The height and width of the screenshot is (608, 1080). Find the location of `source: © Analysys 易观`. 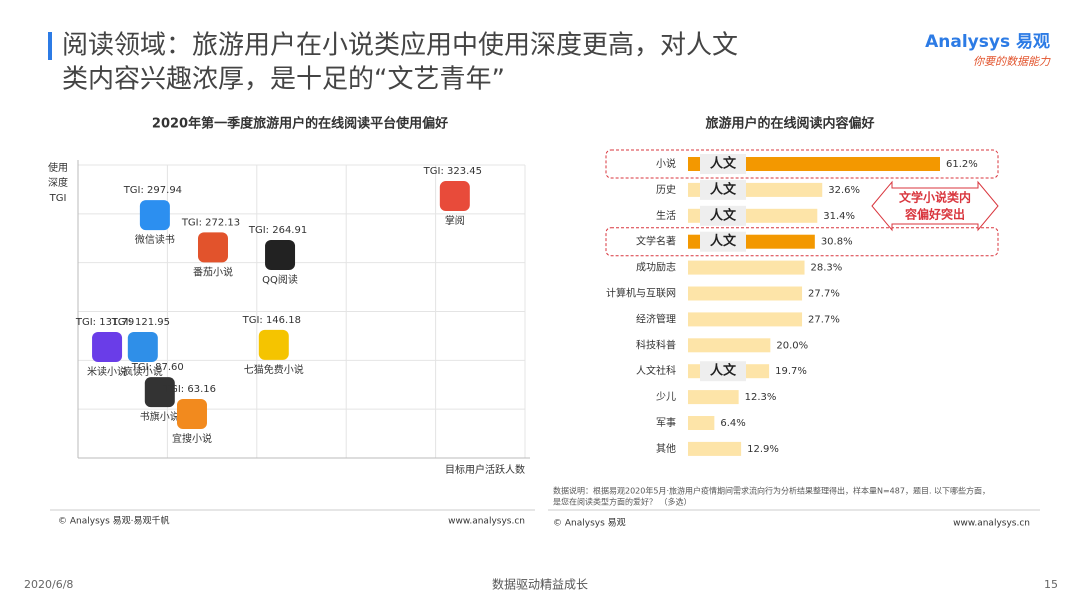

source: © Analysys 易观 is located at coordinates (589, 523).